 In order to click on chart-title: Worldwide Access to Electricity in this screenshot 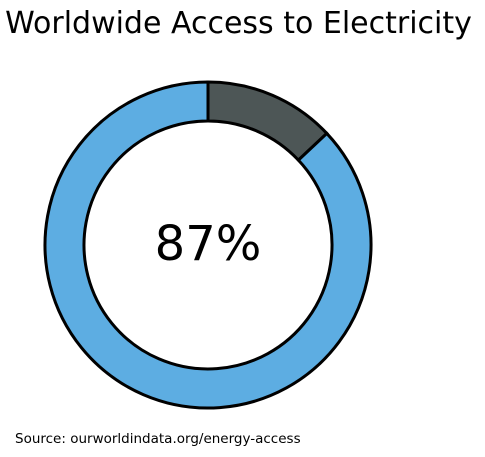, I will do `click(238, 23)`.